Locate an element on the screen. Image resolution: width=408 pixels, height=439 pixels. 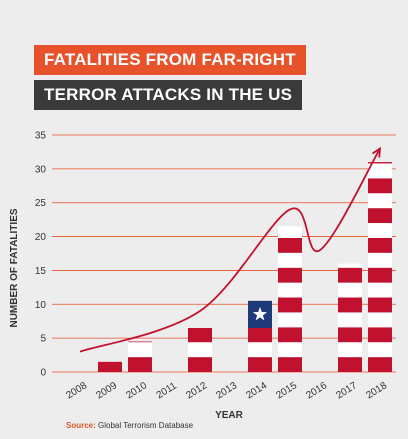
source-text: Global Terrorism Database is located at coordinates (146, 425).